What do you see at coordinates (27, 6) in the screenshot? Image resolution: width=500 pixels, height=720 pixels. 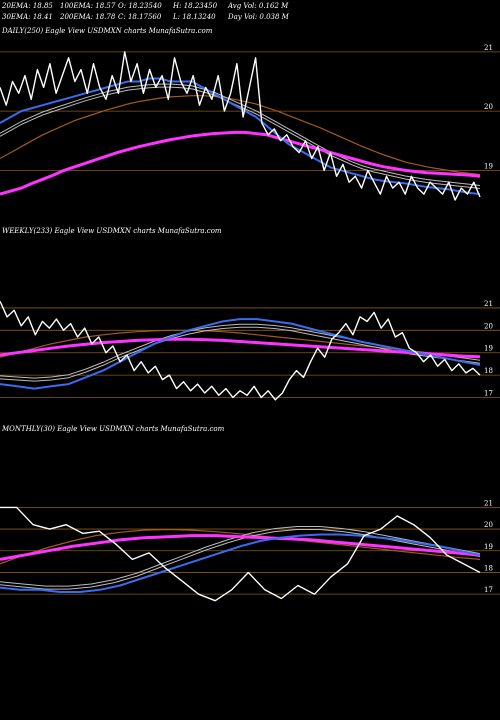 I see `header-20ema: 20EMA: 18.85` at bounding box center [27, 6].